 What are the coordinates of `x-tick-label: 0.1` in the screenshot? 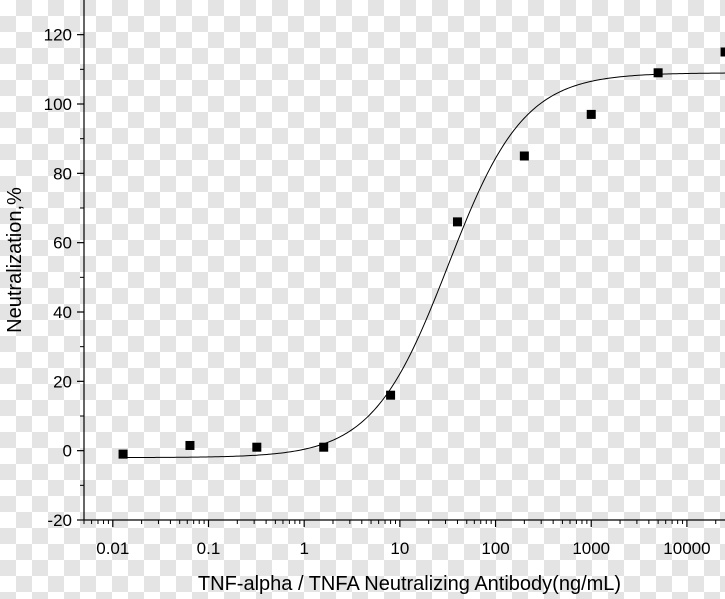 It's located at (209, 548).